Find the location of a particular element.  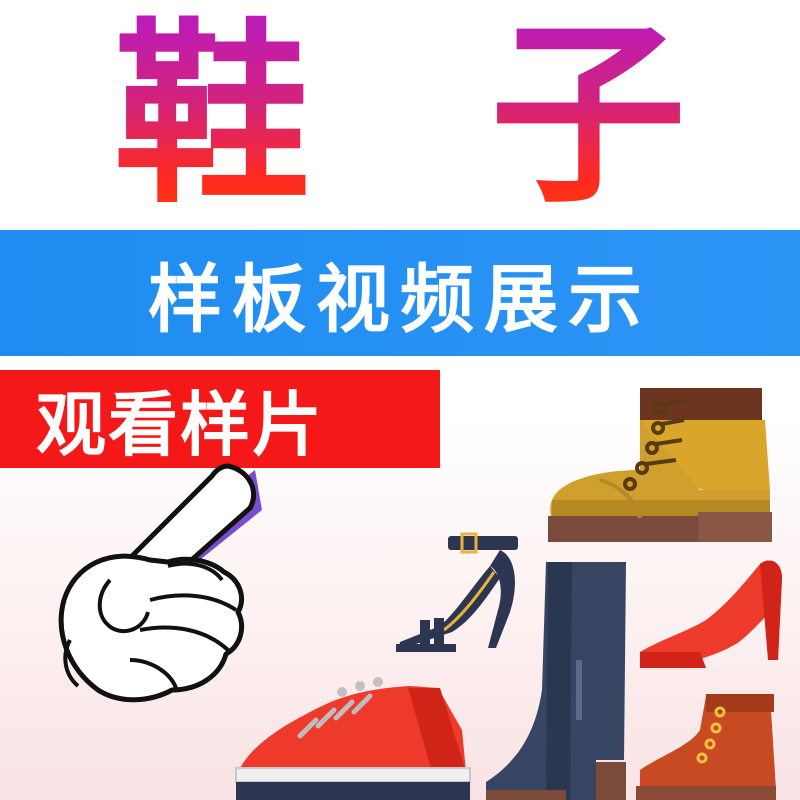

pointing-hand-icon is located at coordinates (160, 583).